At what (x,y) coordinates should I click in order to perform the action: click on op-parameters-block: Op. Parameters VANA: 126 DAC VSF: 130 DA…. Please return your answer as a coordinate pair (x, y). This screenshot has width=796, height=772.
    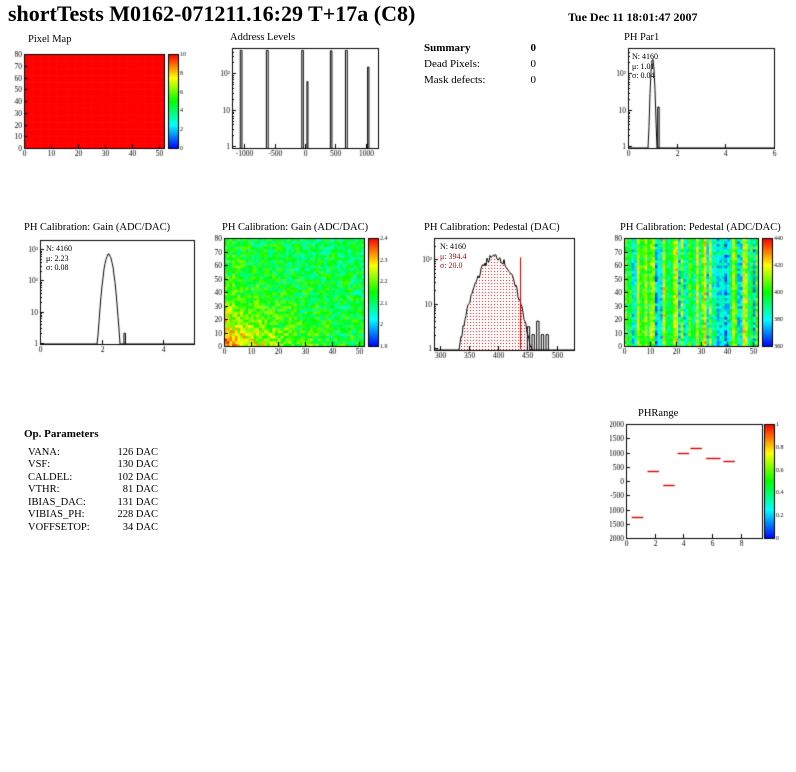
    Looking at the image, I should click on (91, 480).